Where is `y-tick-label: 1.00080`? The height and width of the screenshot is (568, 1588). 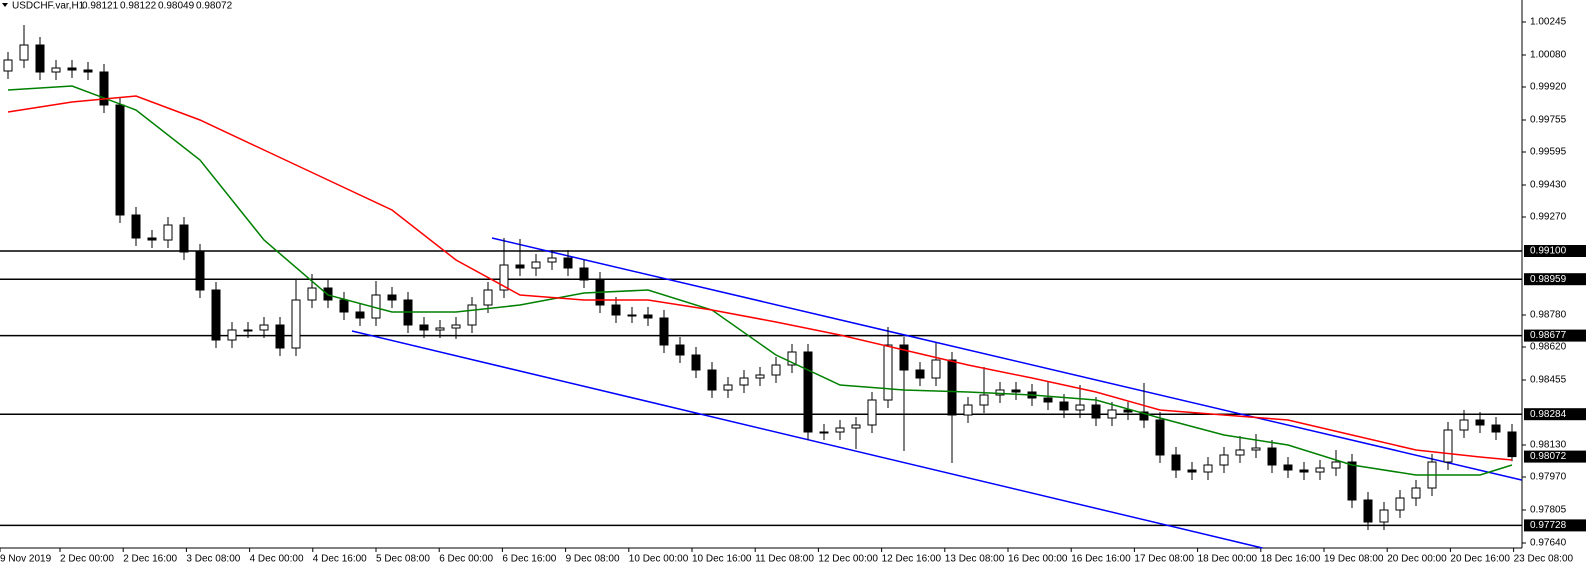
y-tick-label: 1.00080 is located at coordinates (1548, 55).